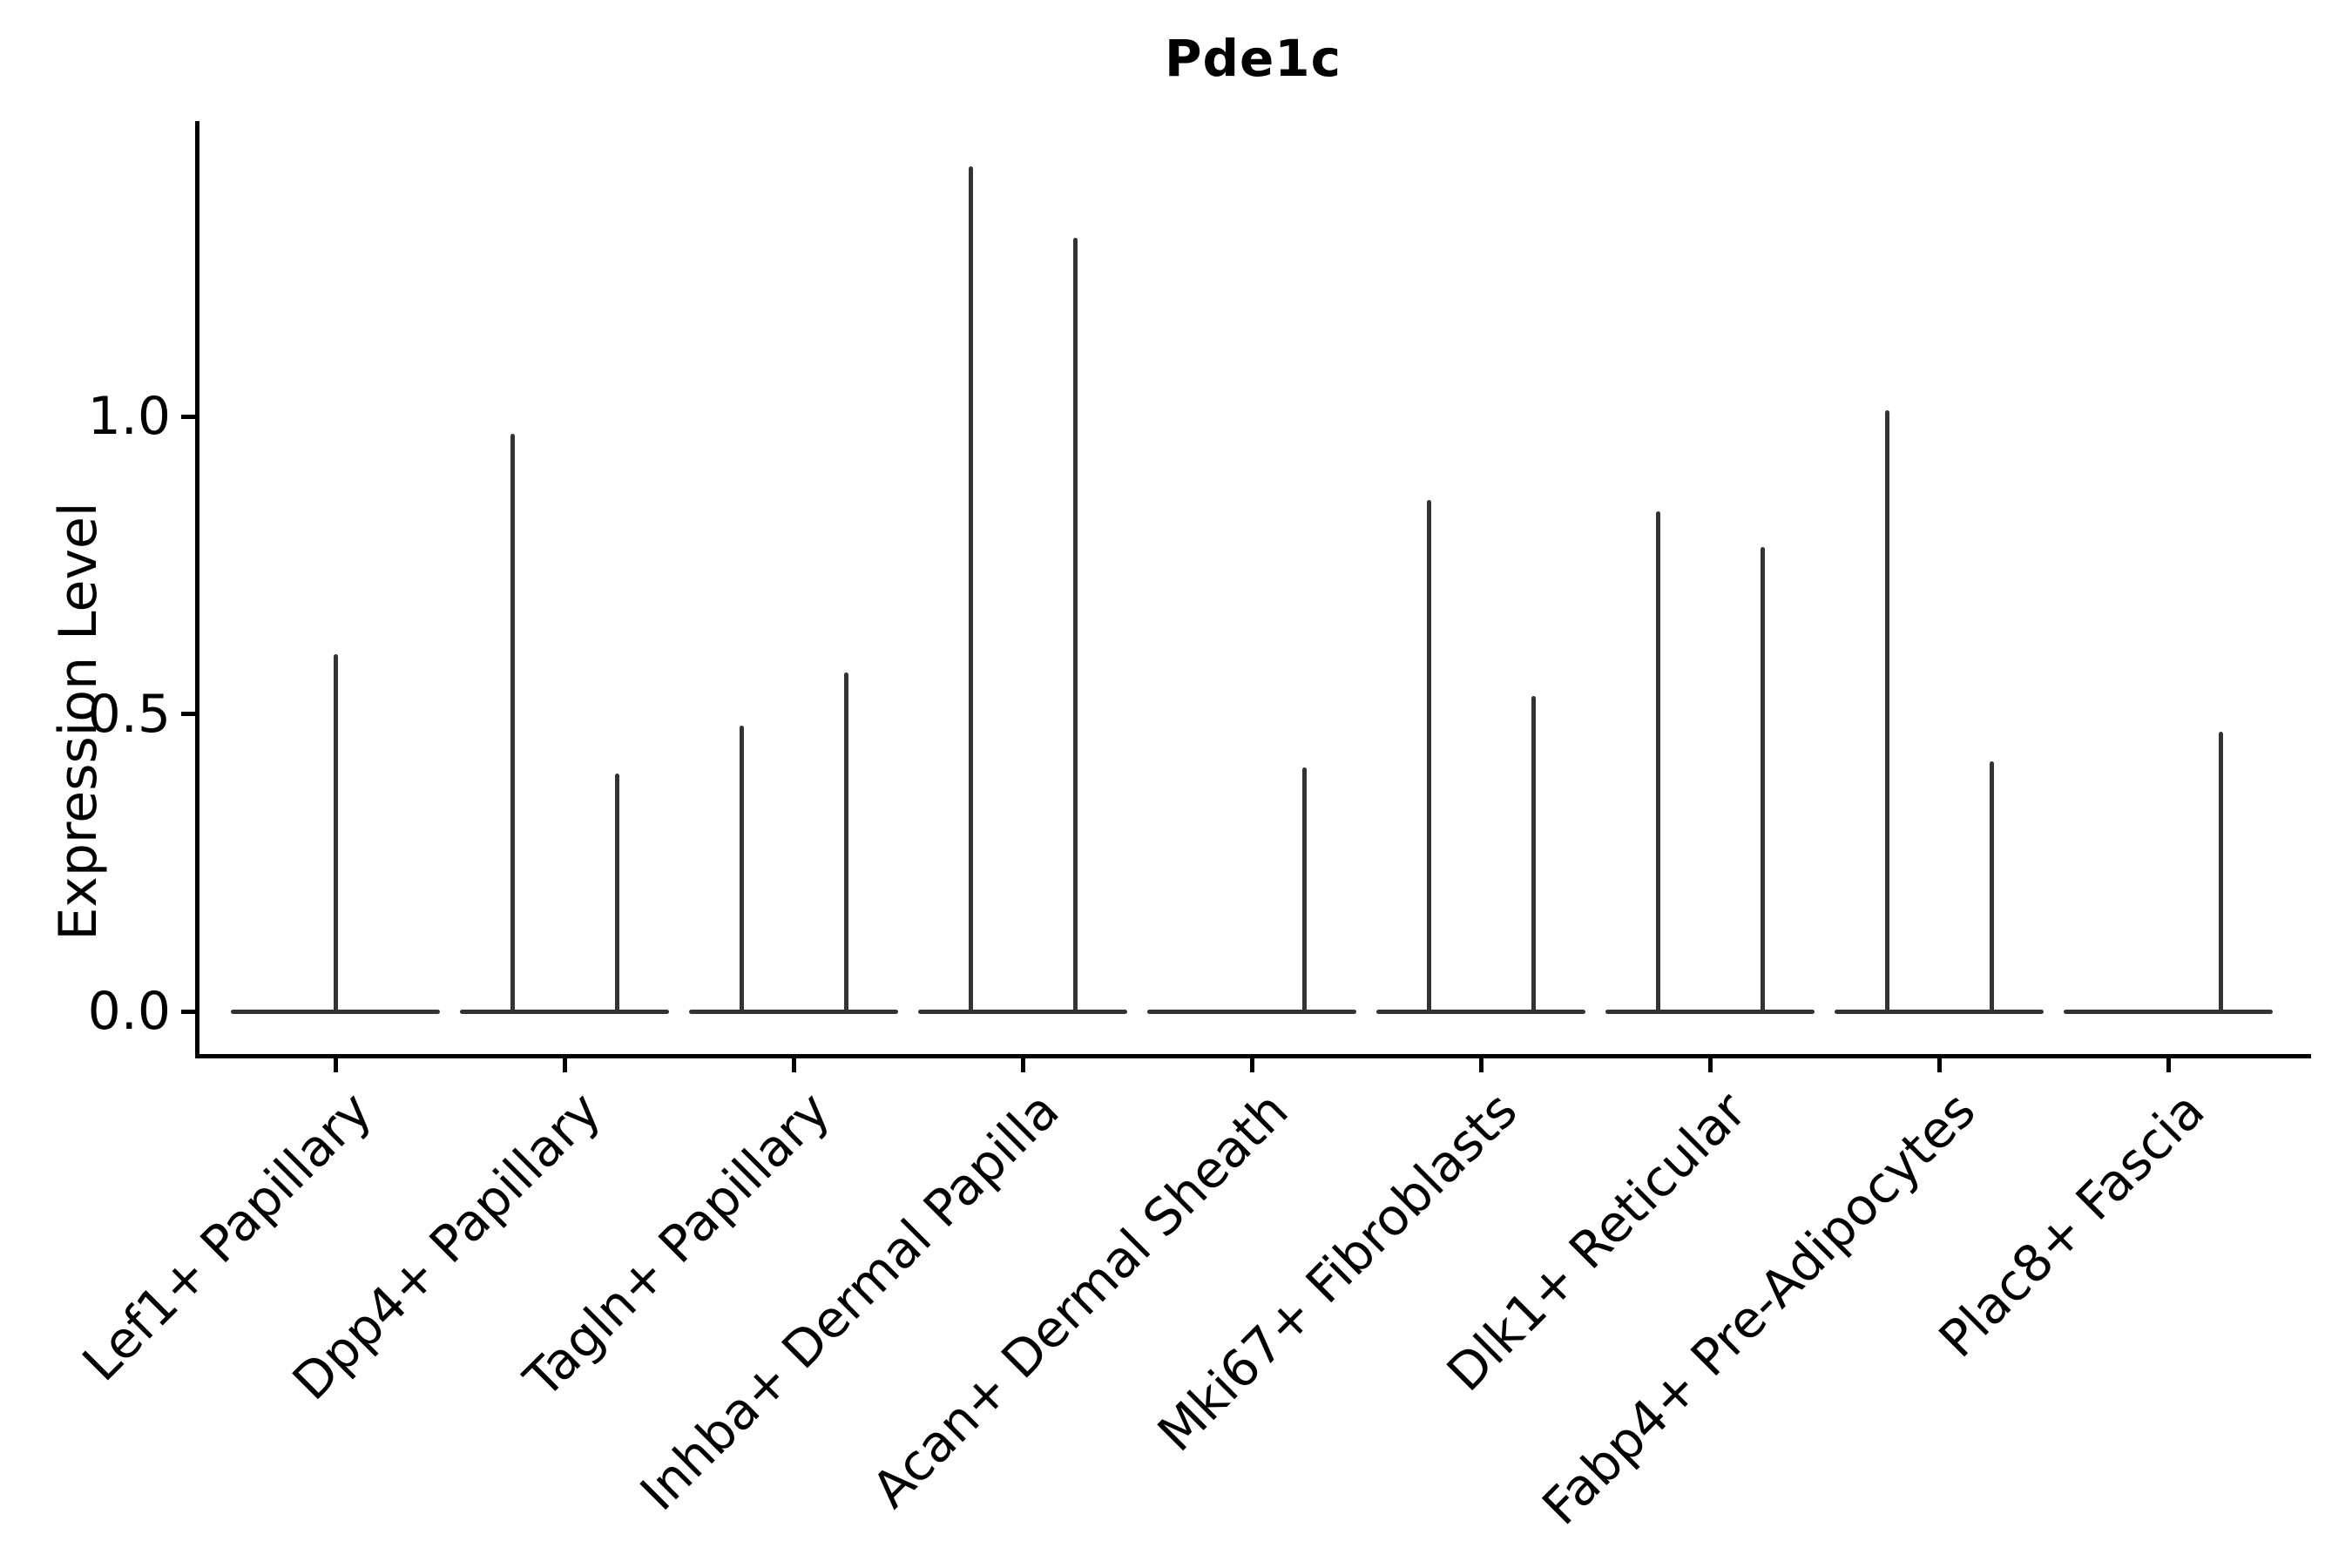 The width and height of the screenshot is (2352, 1568). What do you see at coordinates (129, 416) in the screenshot?
I see `y-tick-label: 1.0` at bounding box center [129, 416].